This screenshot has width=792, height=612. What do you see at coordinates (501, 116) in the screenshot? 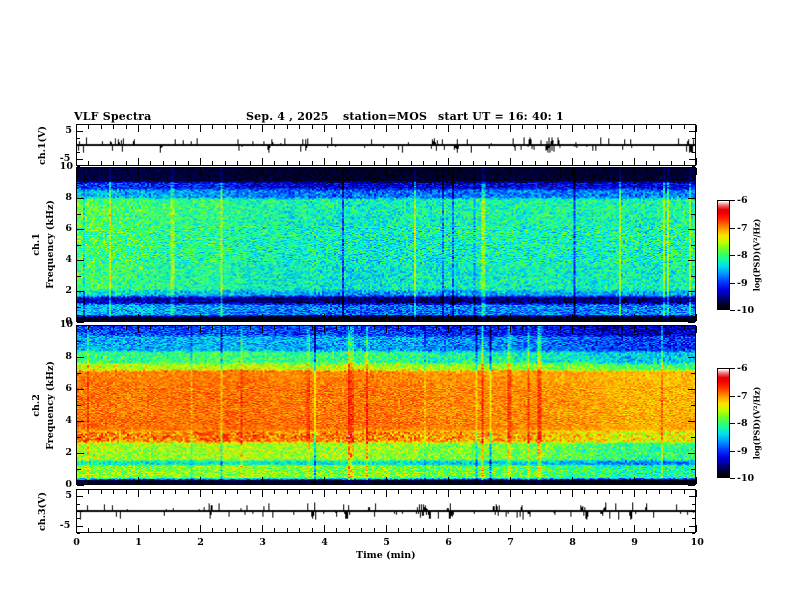
I see `figure-start-ut: start UT = 16: 40: 1` at bounding box center [501, 116].